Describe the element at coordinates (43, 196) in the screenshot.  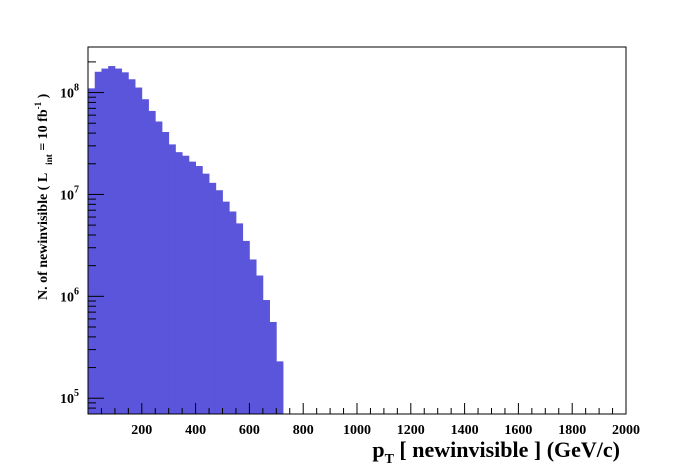
I see `y-axis-title: N. of newinvisible ( Lint = 10 fb-1 )` at that location.